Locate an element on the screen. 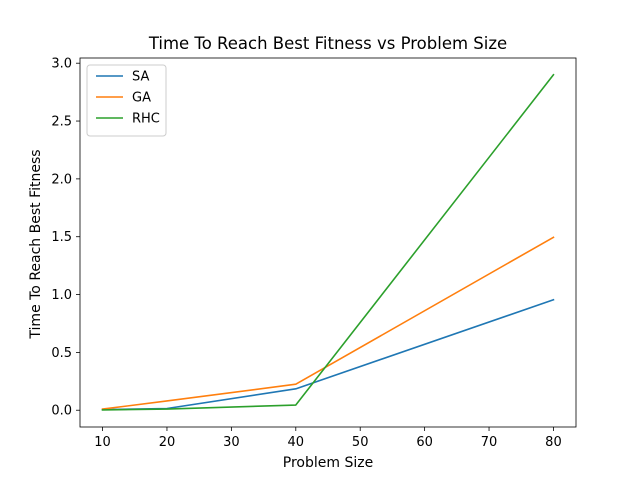 The width and height of the screenshot is (640, 480). x-tick-label: 10 is located at coordinates (102, 442).